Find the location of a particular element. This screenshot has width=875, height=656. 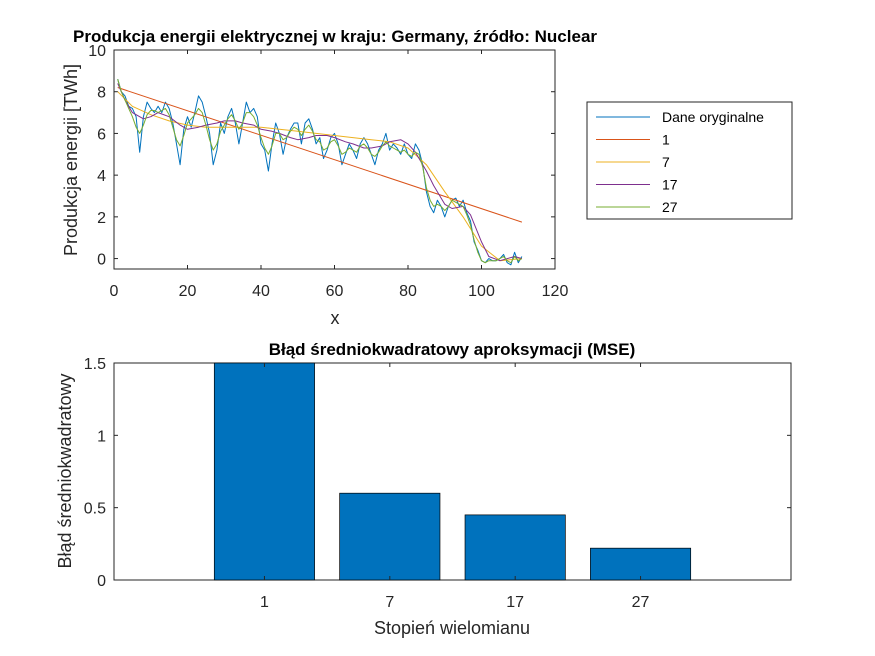

y-tick-label: 2 is located at coordinates (101, 218).